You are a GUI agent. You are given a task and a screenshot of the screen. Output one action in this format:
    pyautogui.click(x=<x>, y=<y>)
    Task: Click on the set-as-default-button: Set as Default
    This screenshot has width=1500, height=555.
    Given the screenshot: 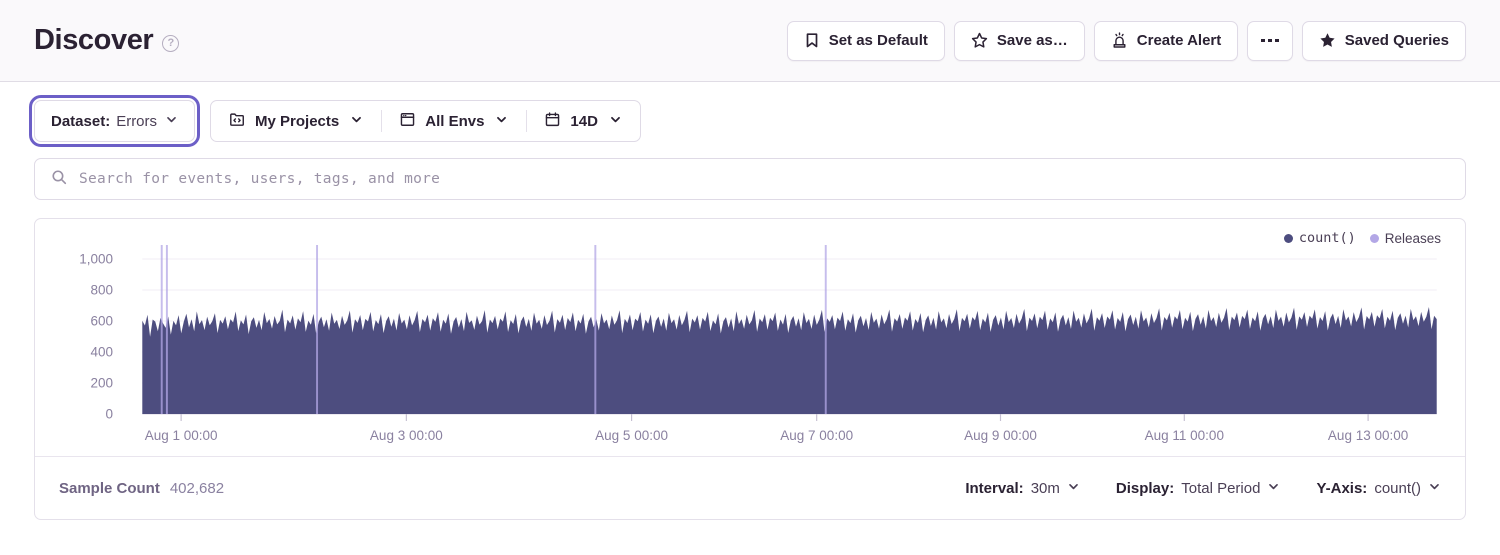 What is the action you would take?
    pyautogui.click(x=865, y=40)
    